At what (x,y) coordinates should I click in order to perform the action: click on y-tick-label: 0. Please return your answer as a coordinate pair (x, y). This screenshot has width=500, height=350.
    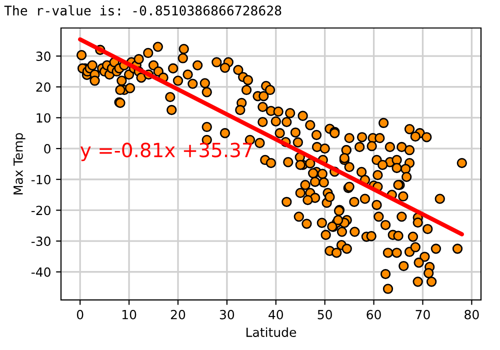
    Looking at the image, I should click on (47, 149).